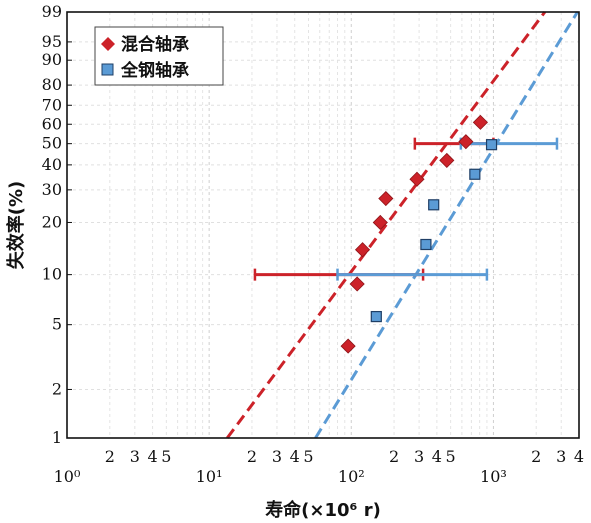 This screenshot has height=523, width=591. Describe the element at coordinates (67, 476) in the screenshot. I see `x-major-tick-label: 10⁰` at that location.